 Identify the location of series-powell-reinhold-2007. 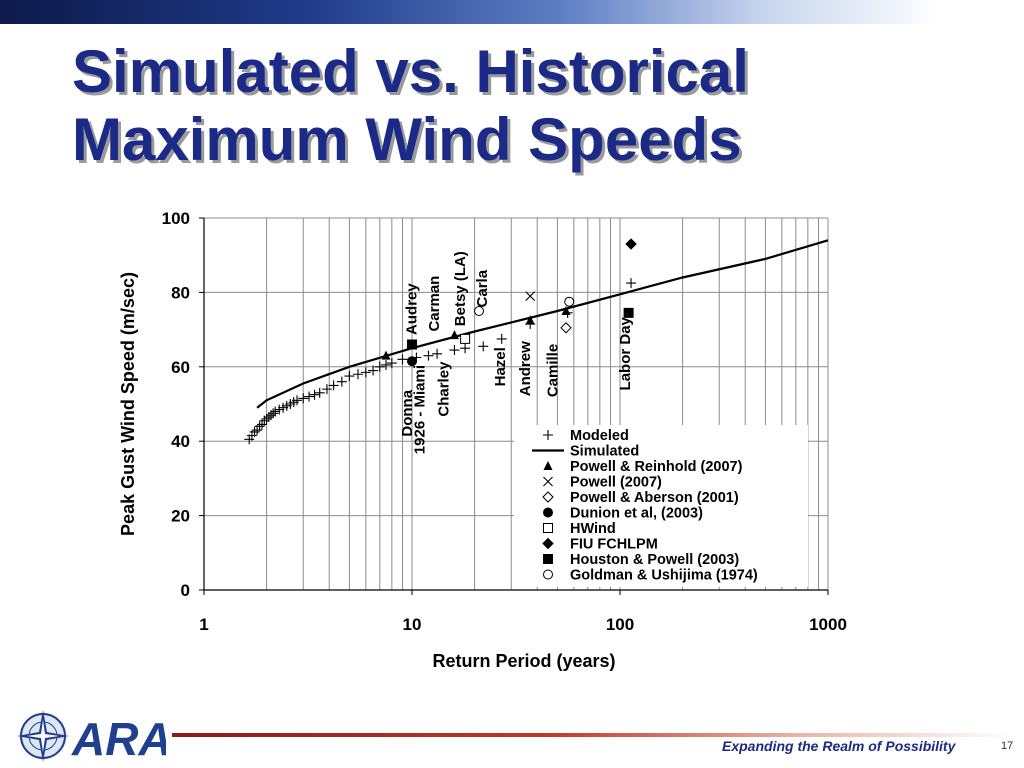
(476, 333).